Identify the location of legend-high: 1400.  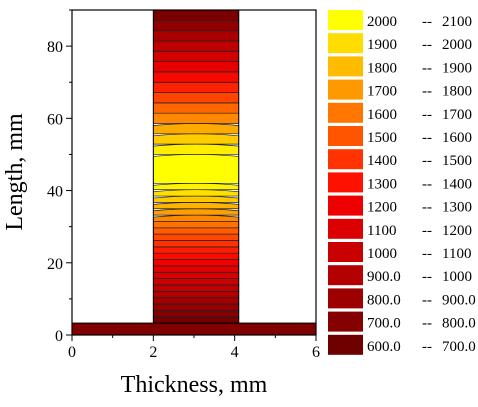
(457, 184).